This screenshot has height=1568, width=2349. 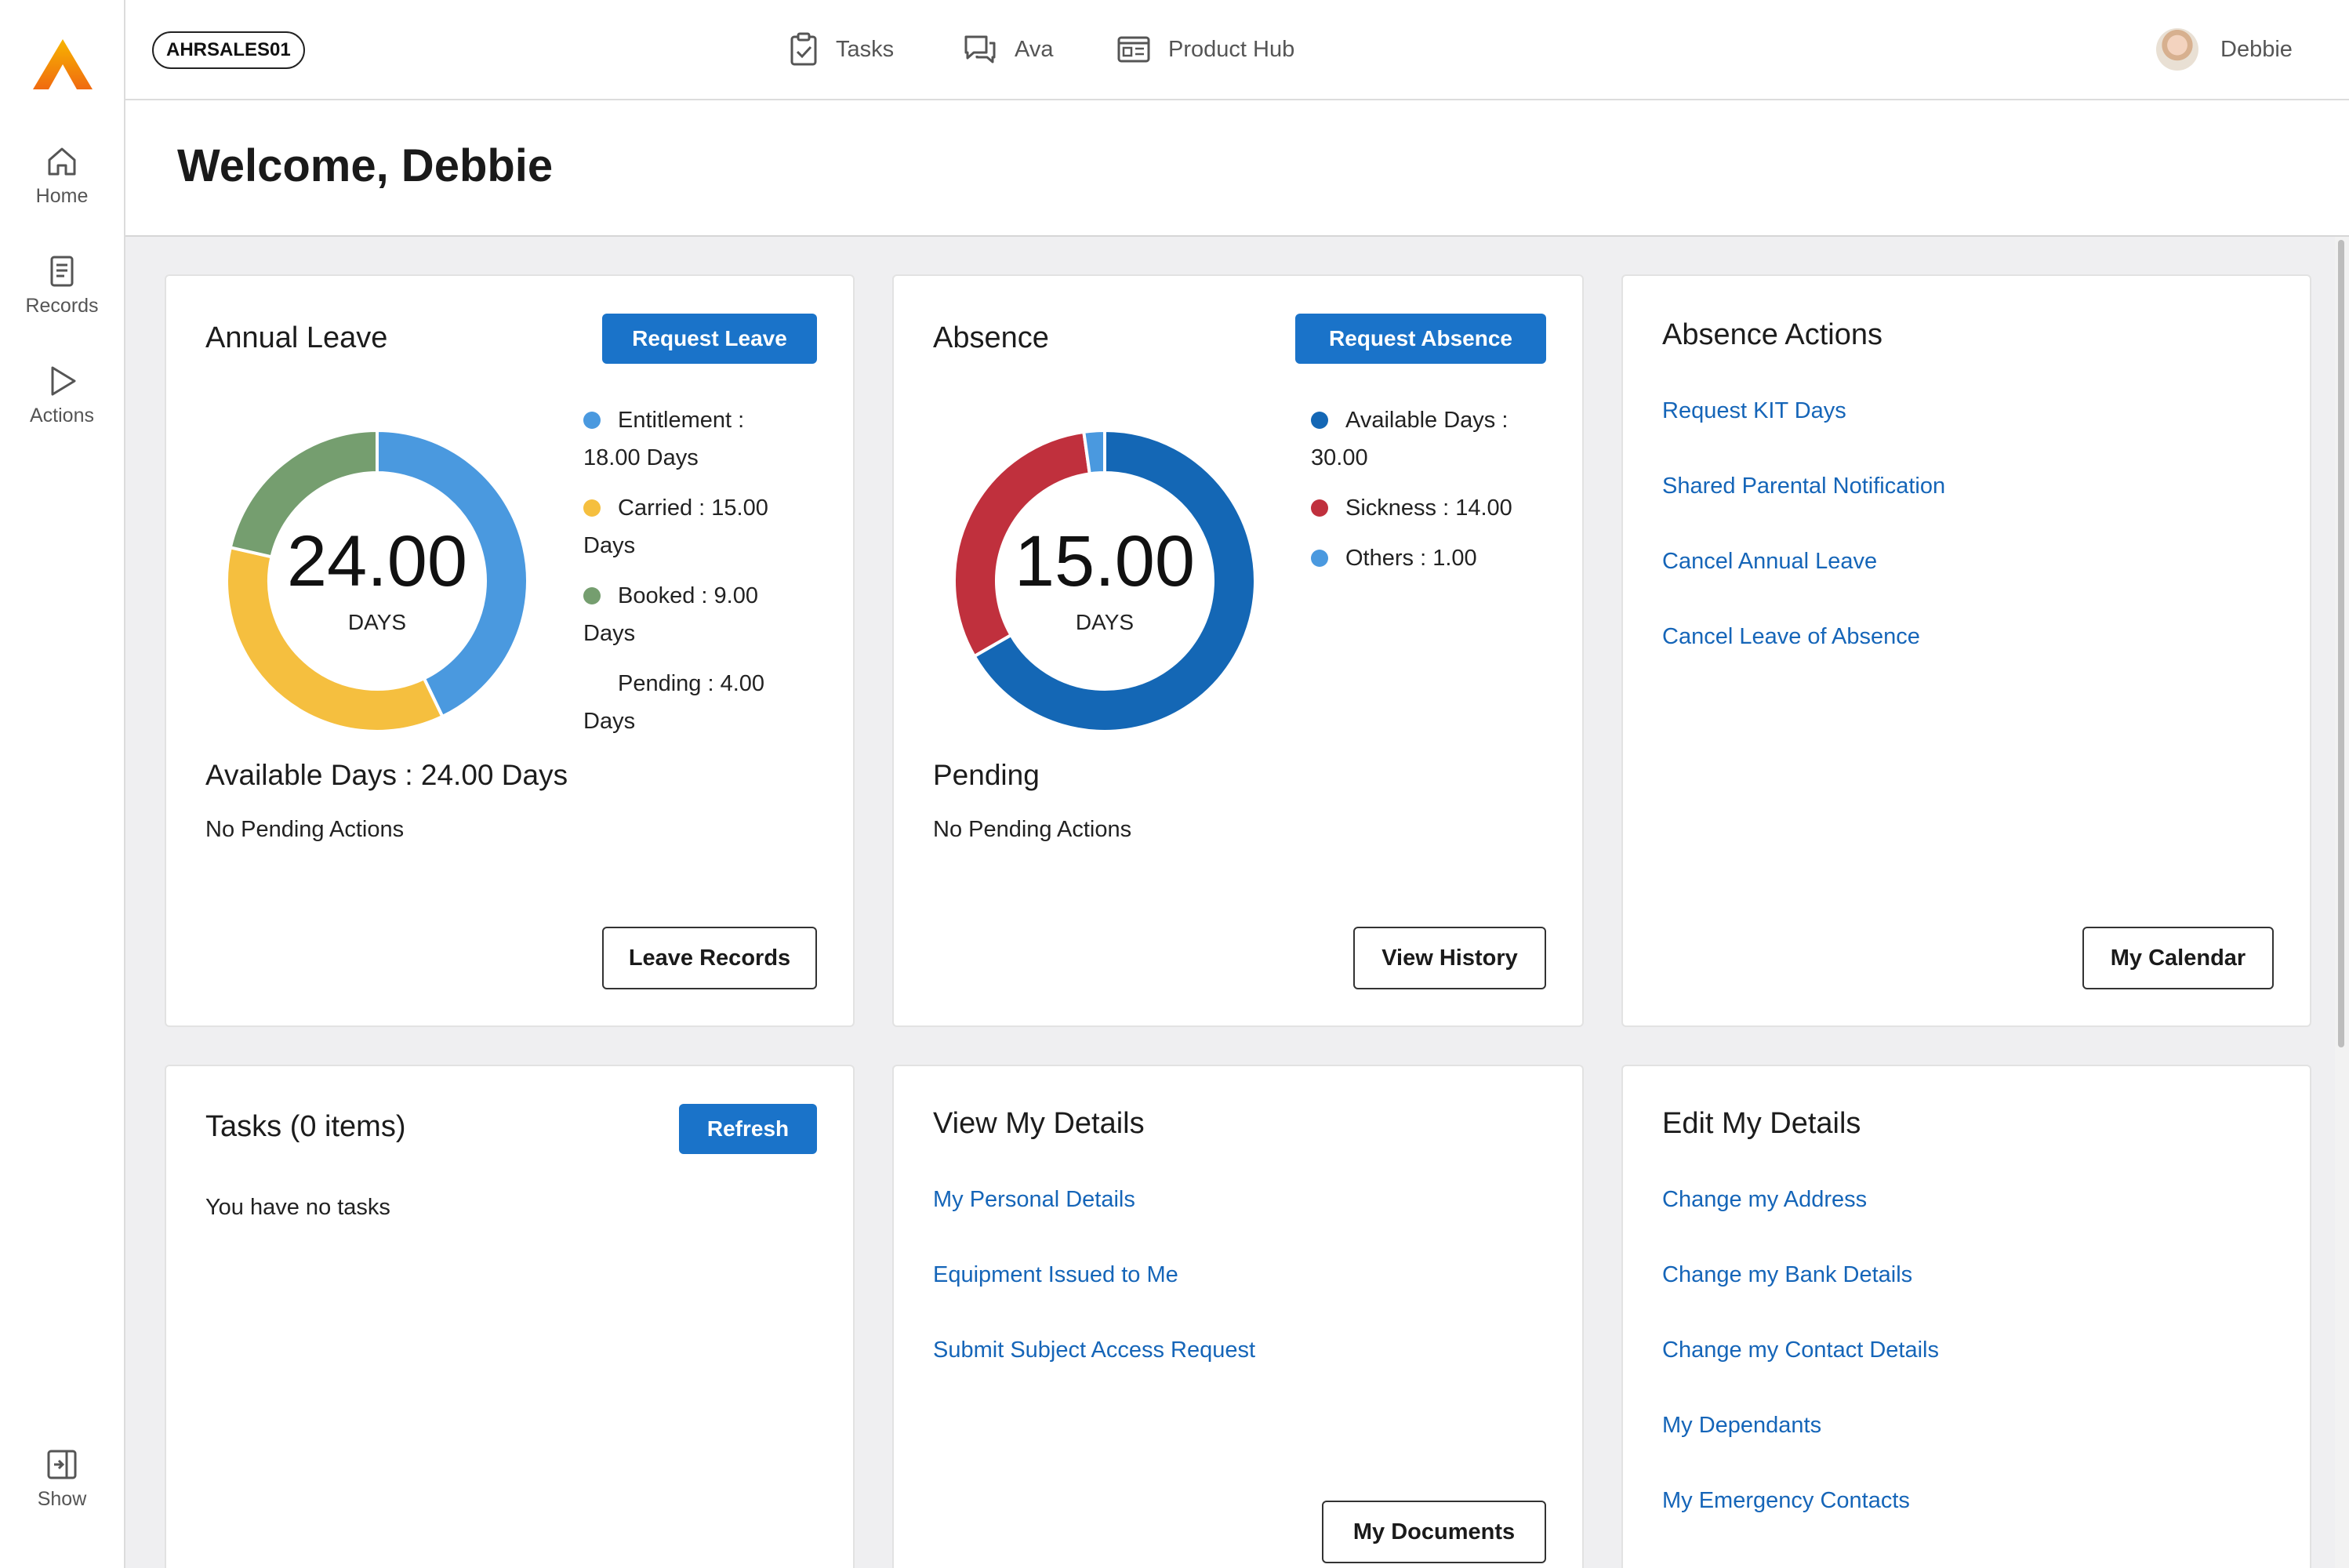 What do you see at coordinates (1434, 1532) in the screenshot?
I see `my-documents-button: My Documents` at bounding box center [1434, 1532].